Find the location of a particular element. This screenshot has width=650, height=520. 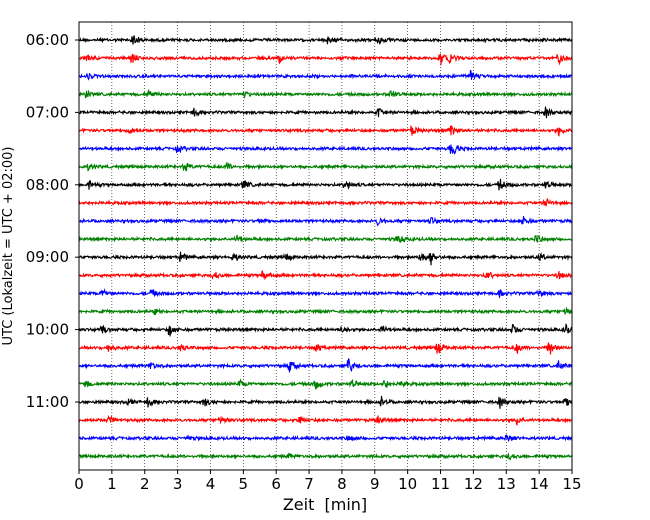

y-tick-label: 09:00 is located at coordinates (47, 257).